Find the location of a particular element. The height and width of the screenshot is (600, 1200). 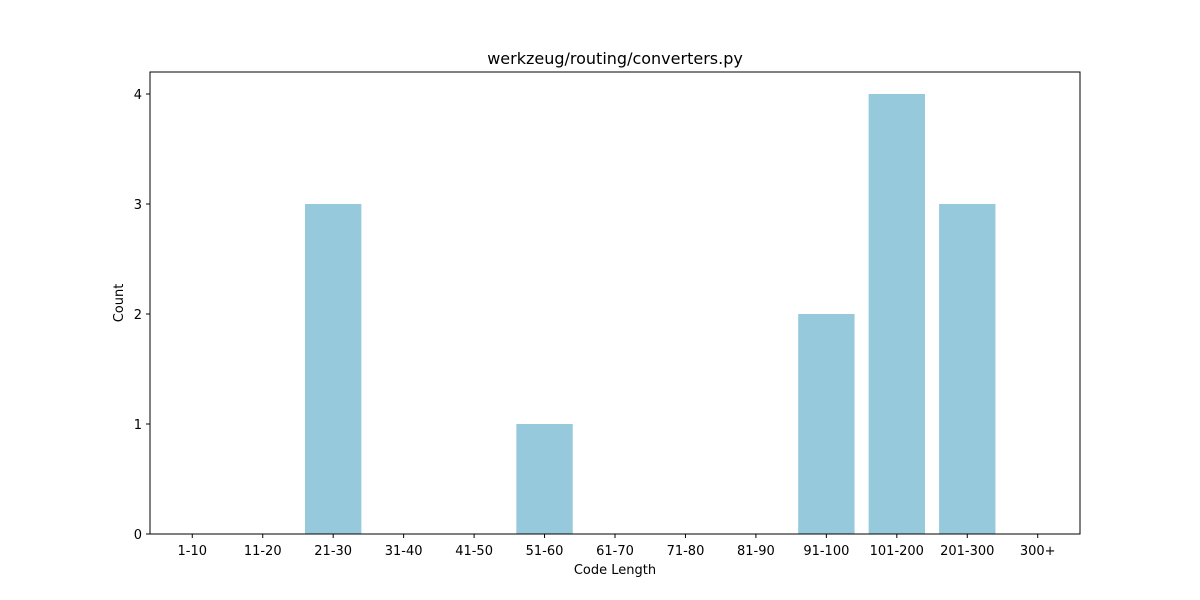

y-tick-label: 2 is located at coordinates (138, 315).